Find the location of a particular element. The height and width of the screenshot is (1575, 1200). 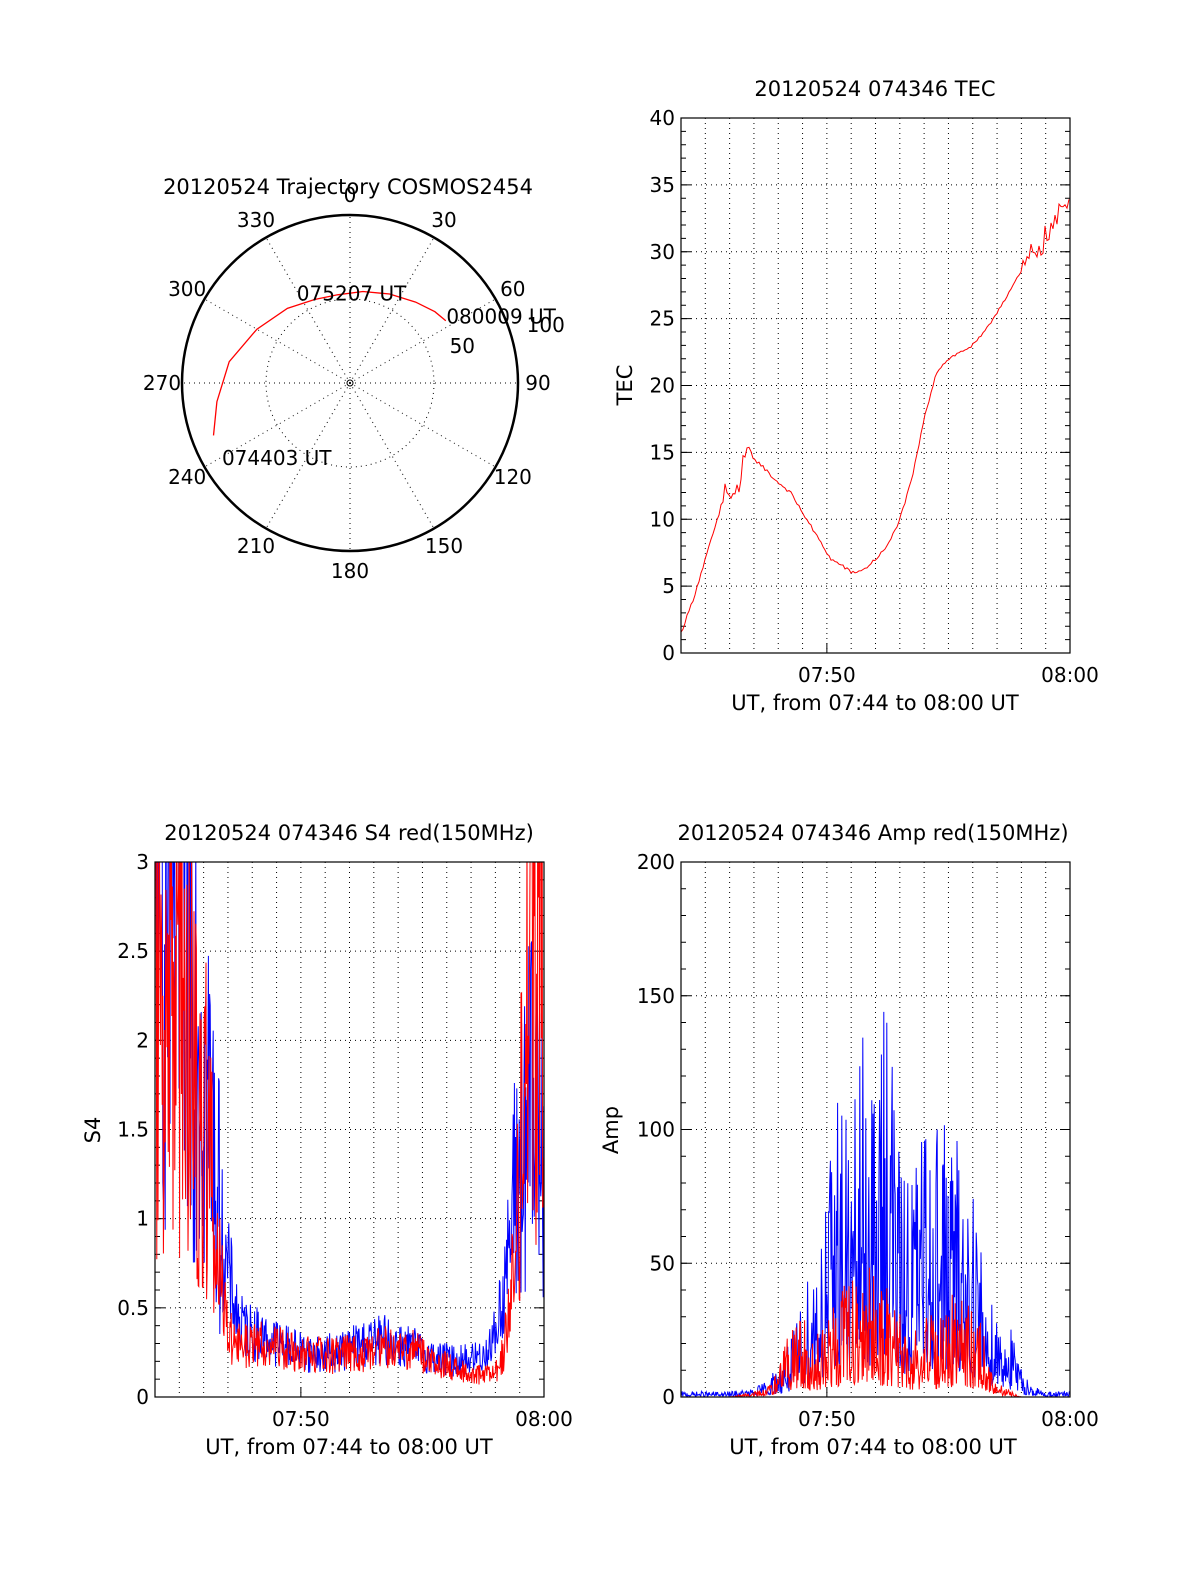

polar-center is located at coordinates (350, 383).